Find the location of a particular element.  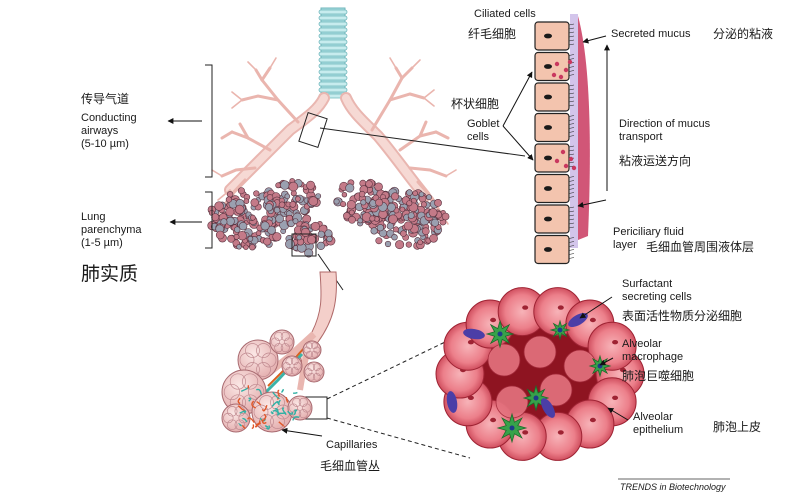

bronchial-tree is located at coordinates (334, 141).